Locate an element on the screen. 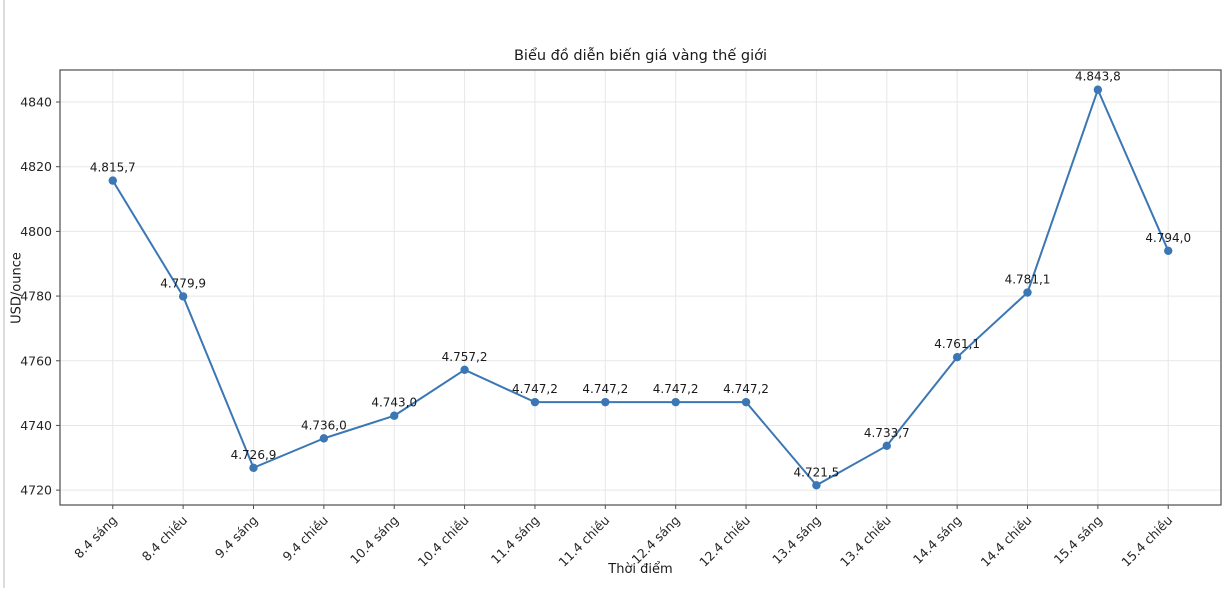 This screenshot has width=1228, height=594. x-tick-label: 10.4 sáng is located at coordinates (374, 540).